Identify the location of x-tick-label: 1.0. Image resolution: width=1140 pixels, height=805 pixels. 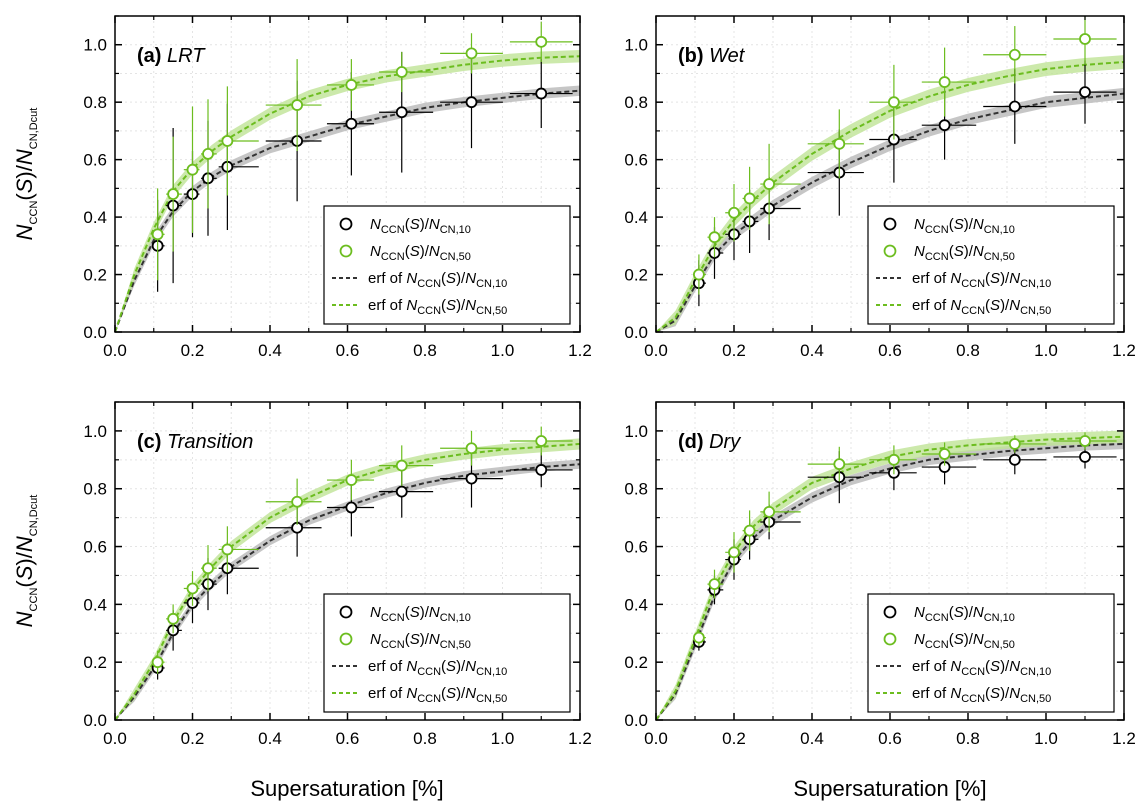
(1046, 738).